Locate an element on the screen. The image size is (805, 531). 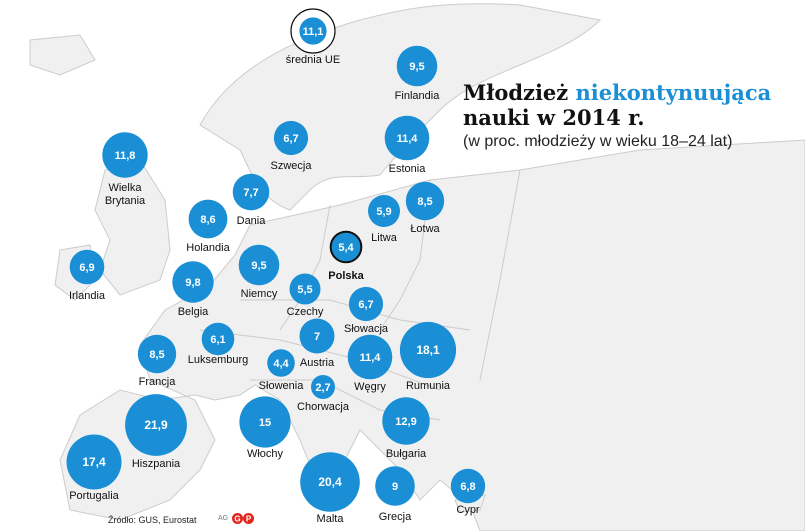
bubble-holandia is located at coordinates (208, 219).